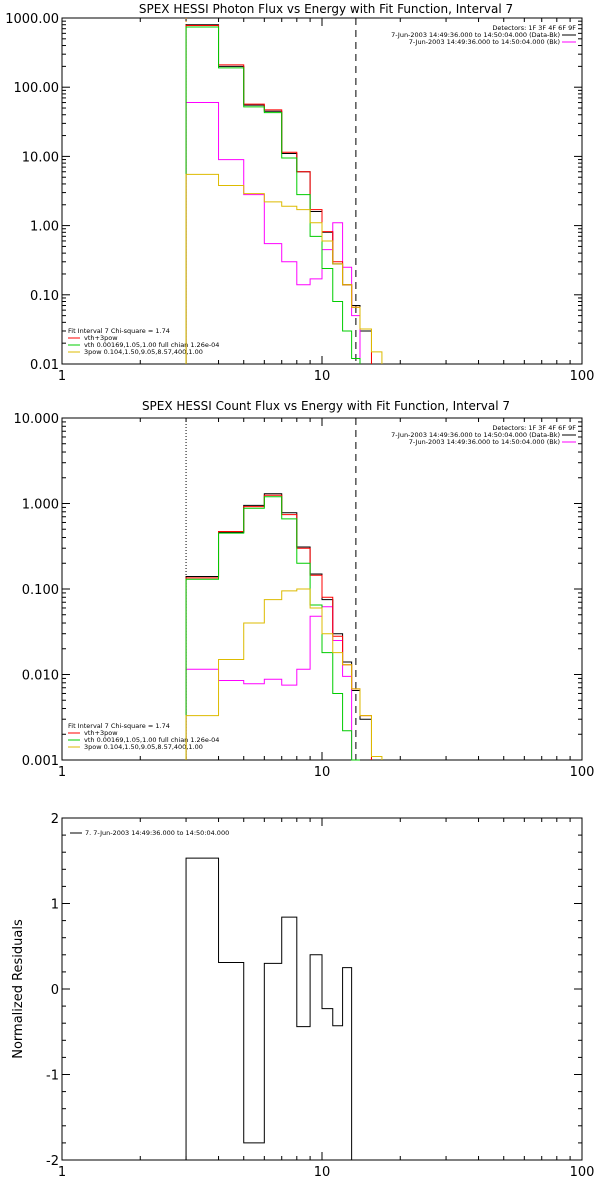 Image resolution: width=600 pixels, height=1200 pixels. I want to click on count-x-tick-label: 100, so click(582, 772).